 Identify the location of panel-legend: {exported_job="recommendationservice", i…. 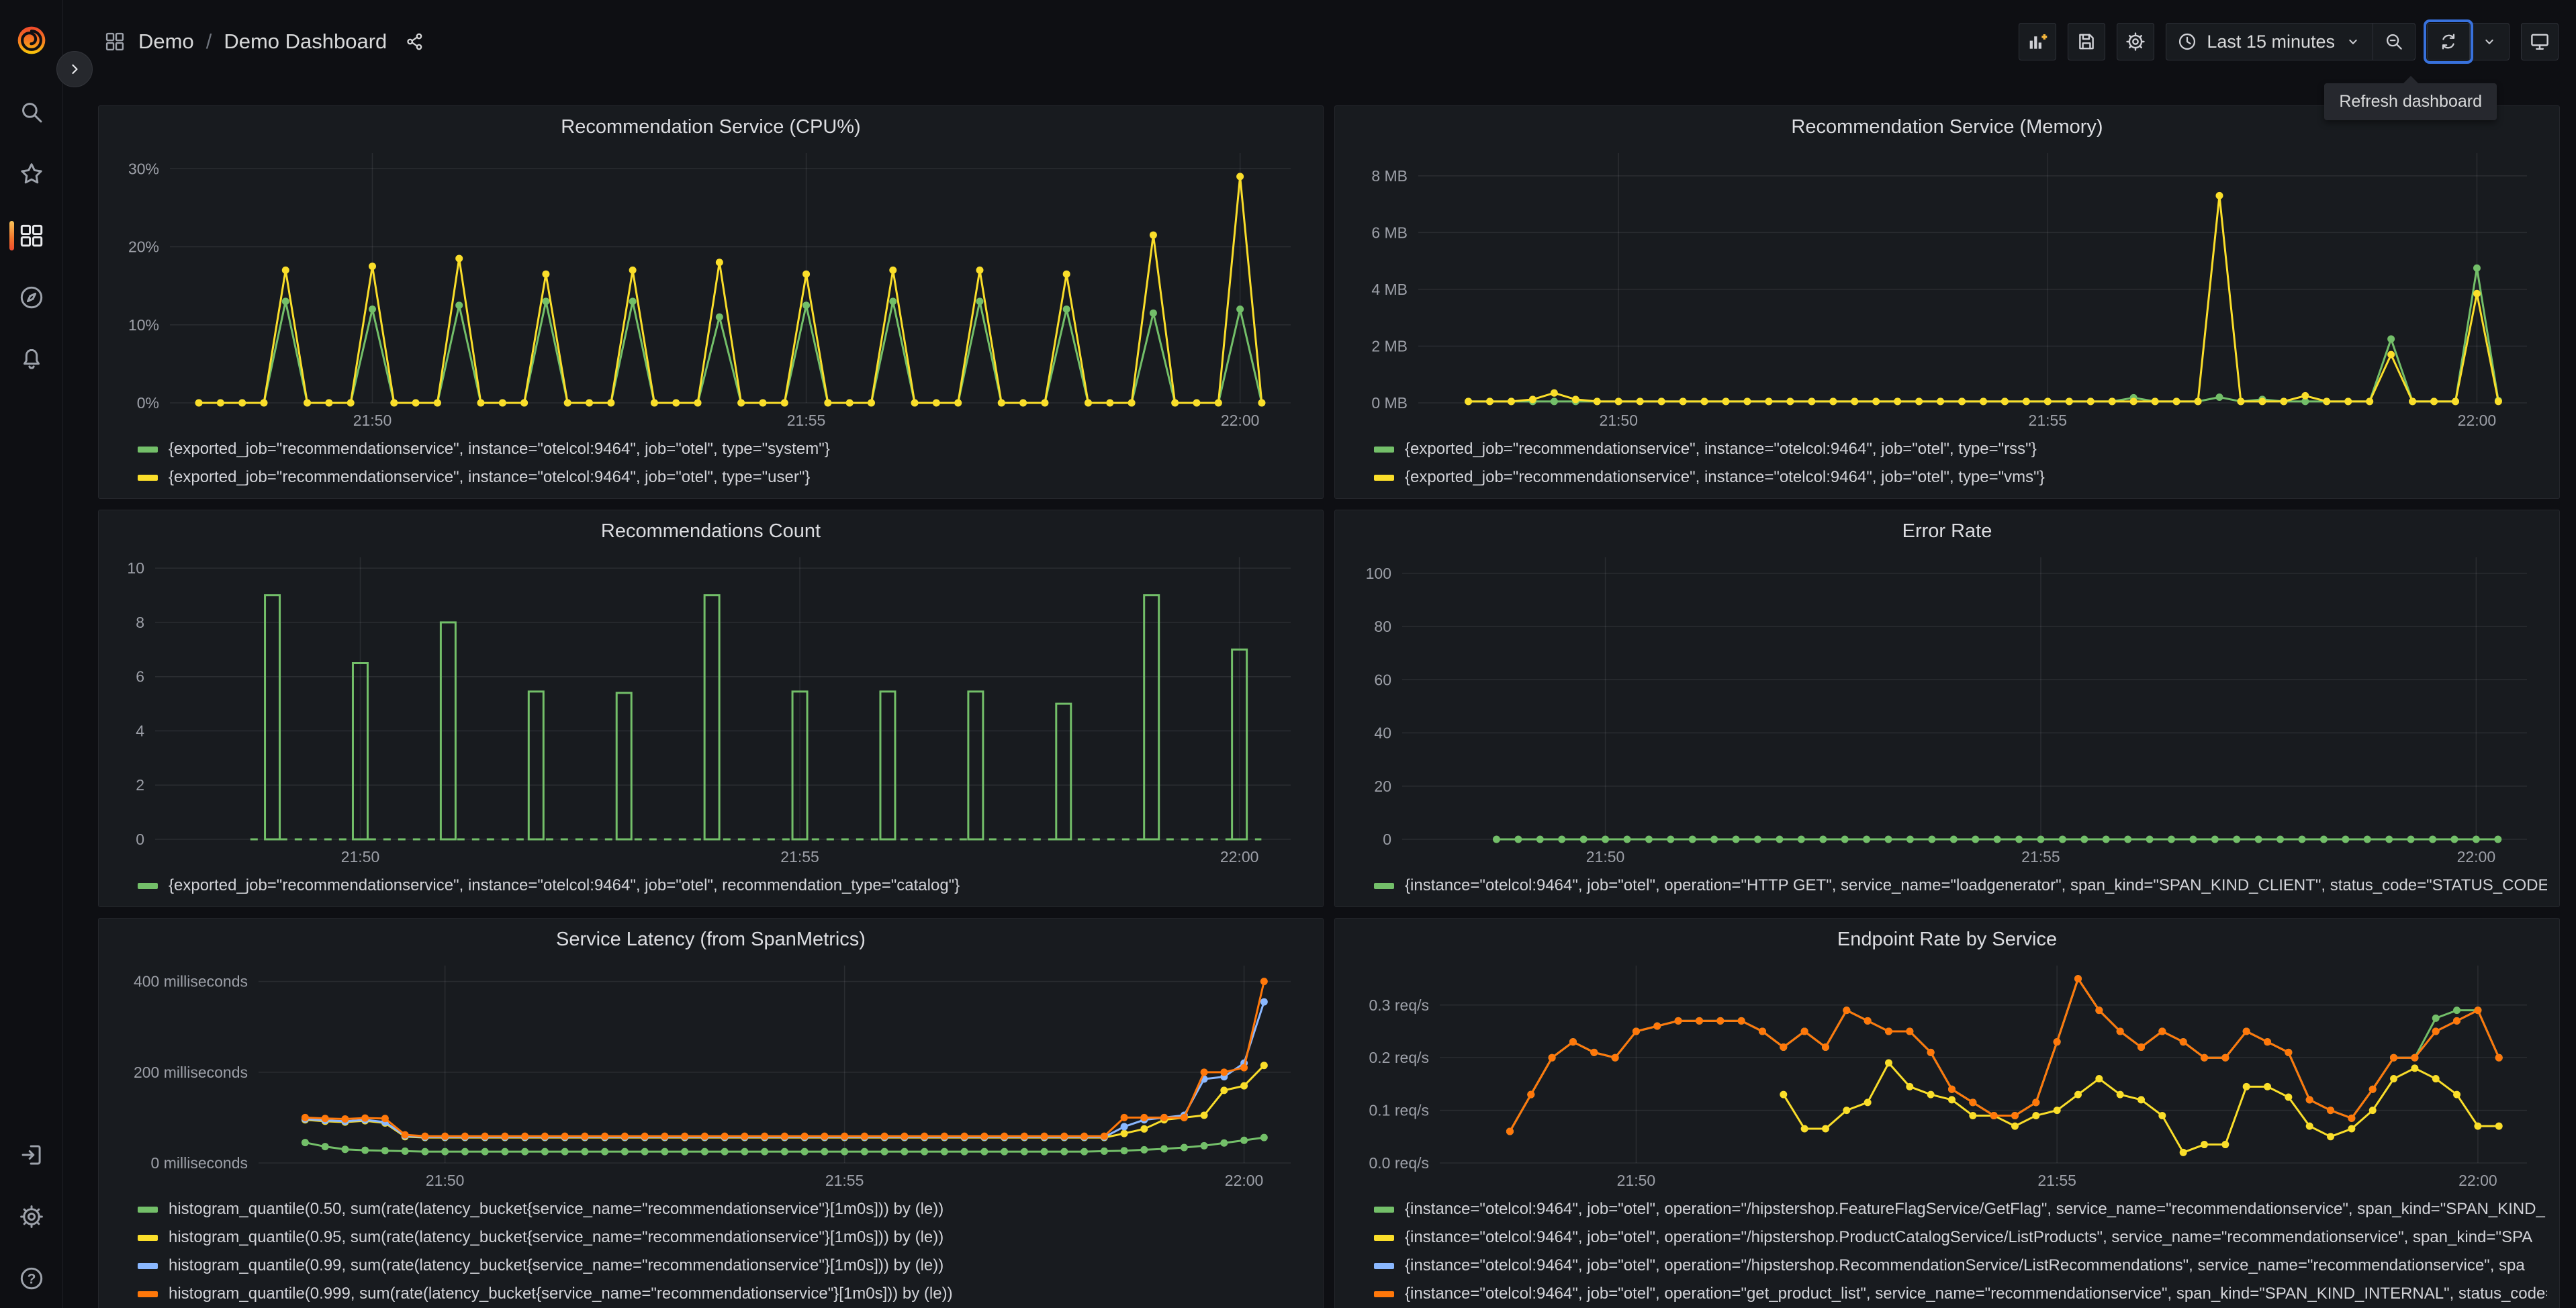
(1947, 464).